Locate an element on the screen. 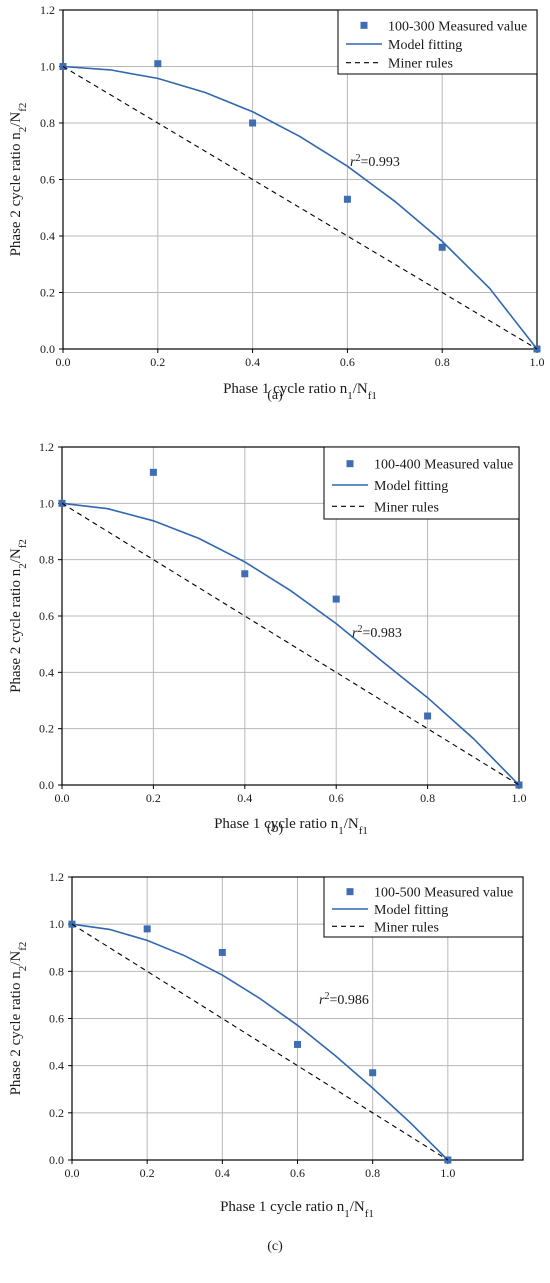 The height and width of the screenshot is (1283, 550). r-squared-annotation: r2=0.986 is located at coordinates (344, 1000).